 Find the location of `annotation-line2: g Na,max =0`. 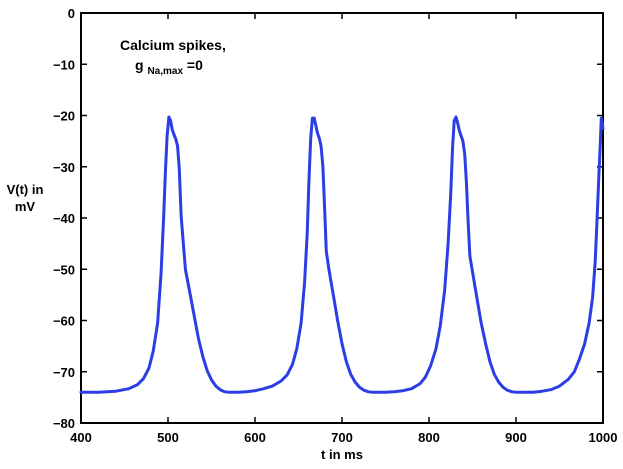

annotation-line2: g Na,max =0 is located at coordinates (169, 67).